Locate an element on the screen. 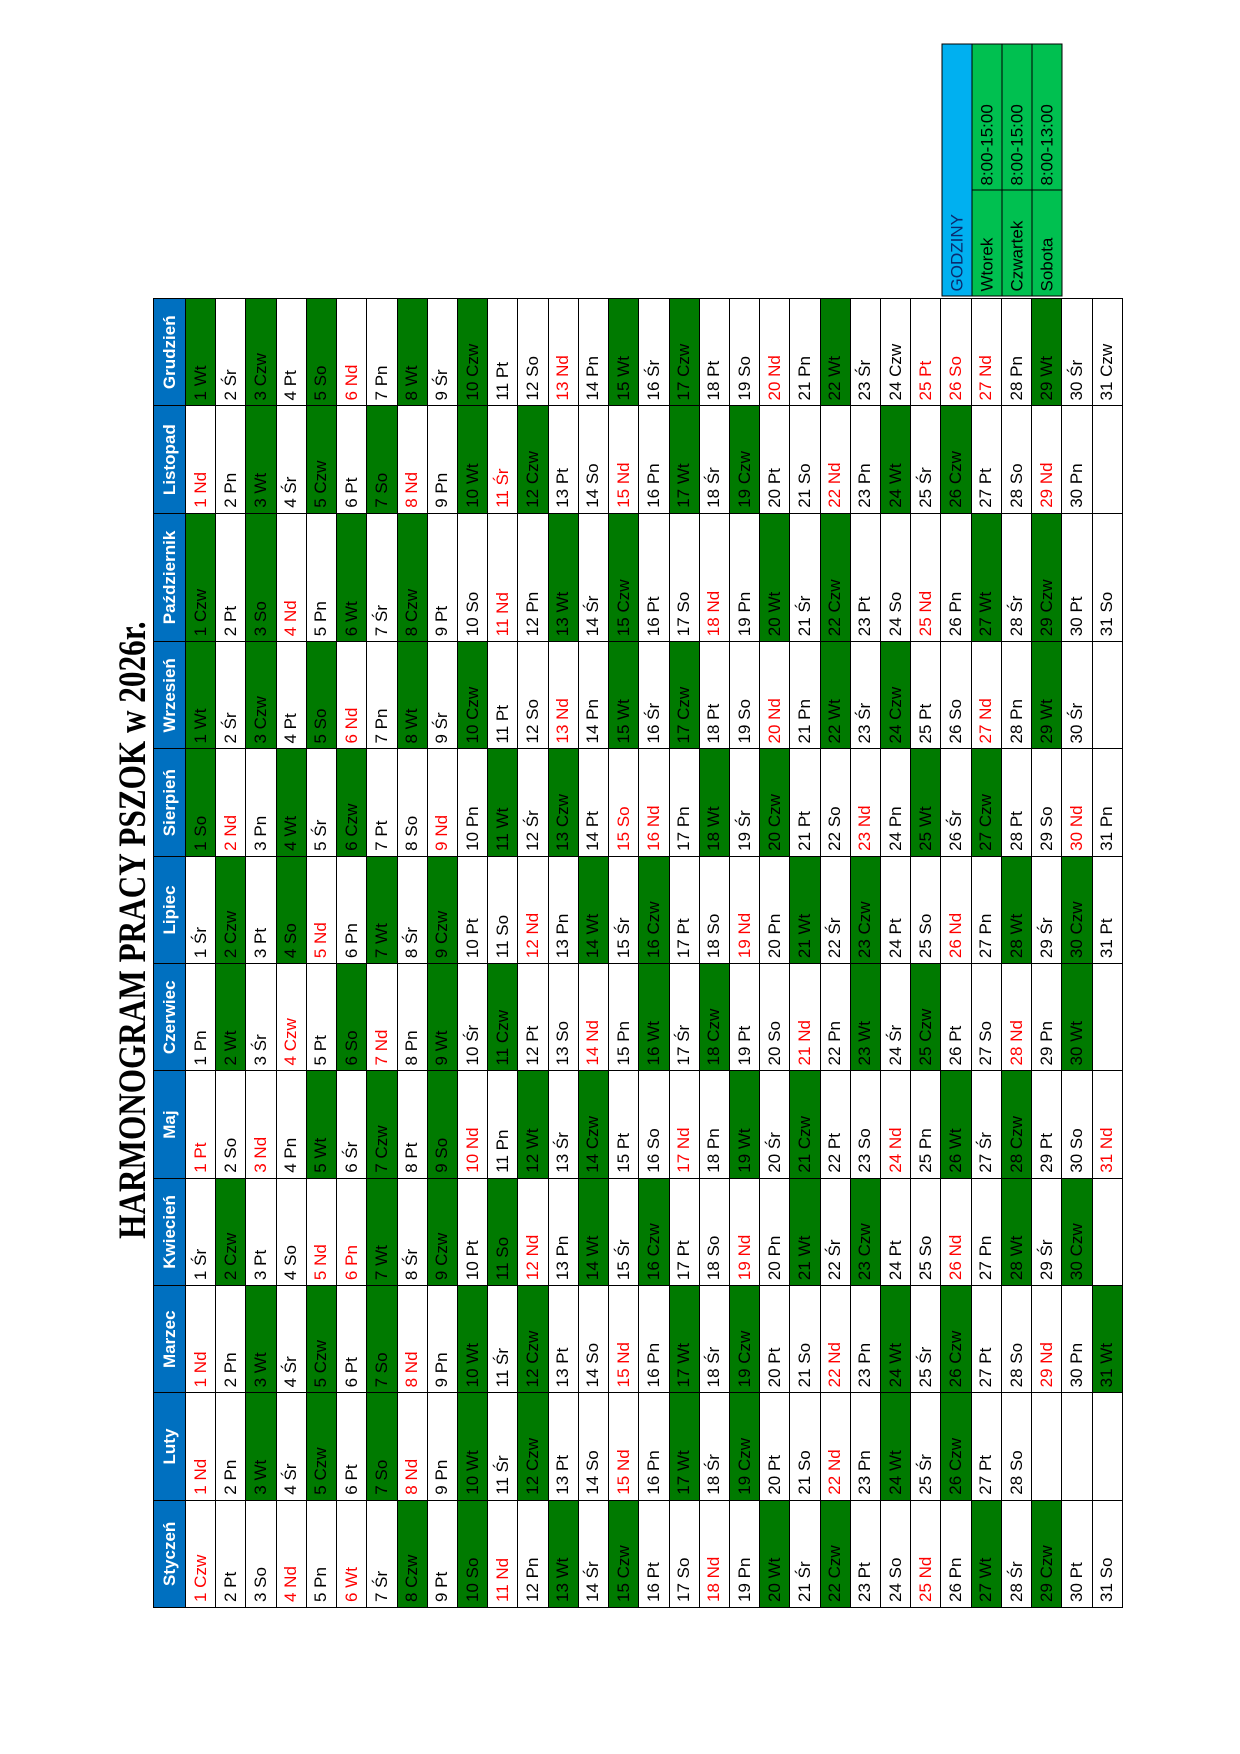 The image size is (1240, 1754). day-cell: 7 Nd is located at coordinates (382, 1017).